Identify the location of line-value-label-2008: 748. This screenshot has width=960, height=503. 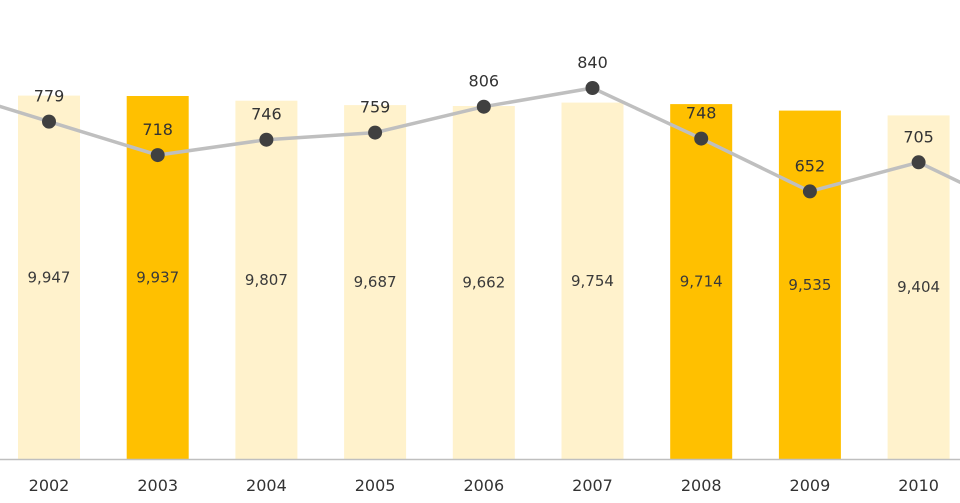
(701, 113).